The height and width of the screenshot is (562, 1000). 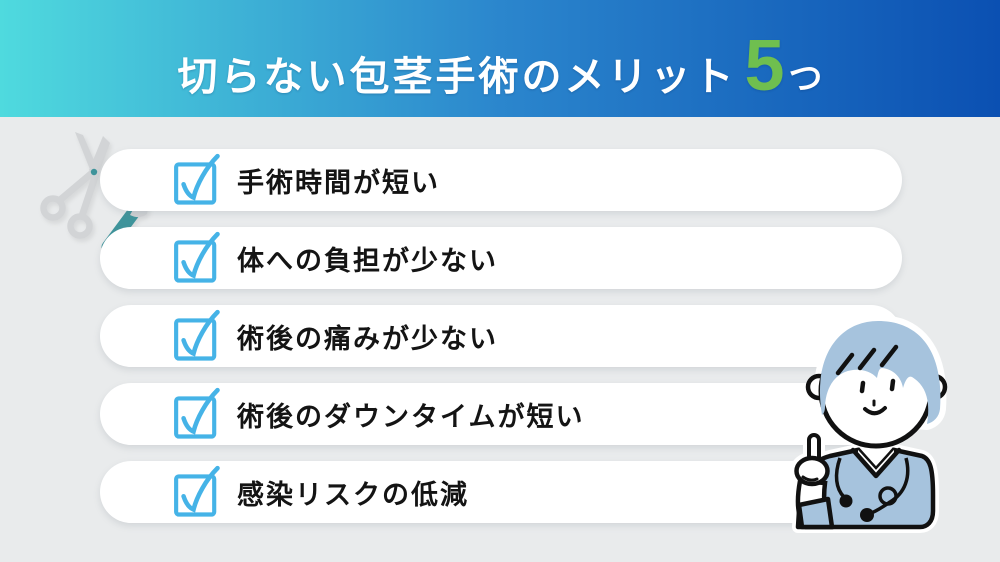 What do you see at coordinates (501, 258) in the screenshot?
I see `list-item: 体への負担が少ない` at bounding box center [501, 258].